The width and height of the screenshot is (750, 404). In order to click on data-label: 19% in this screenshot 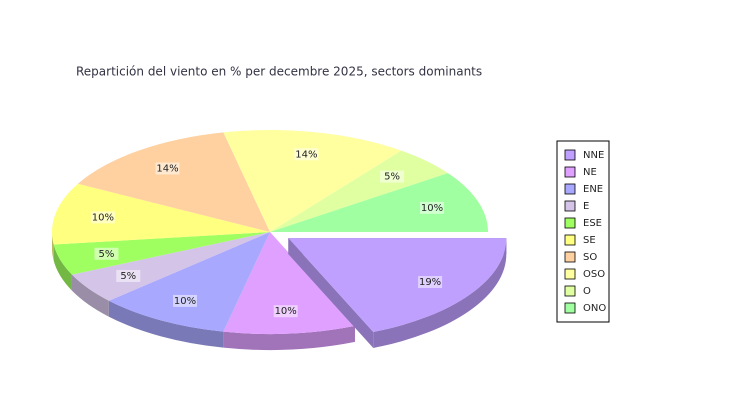, I will do `click(430, 282)`.